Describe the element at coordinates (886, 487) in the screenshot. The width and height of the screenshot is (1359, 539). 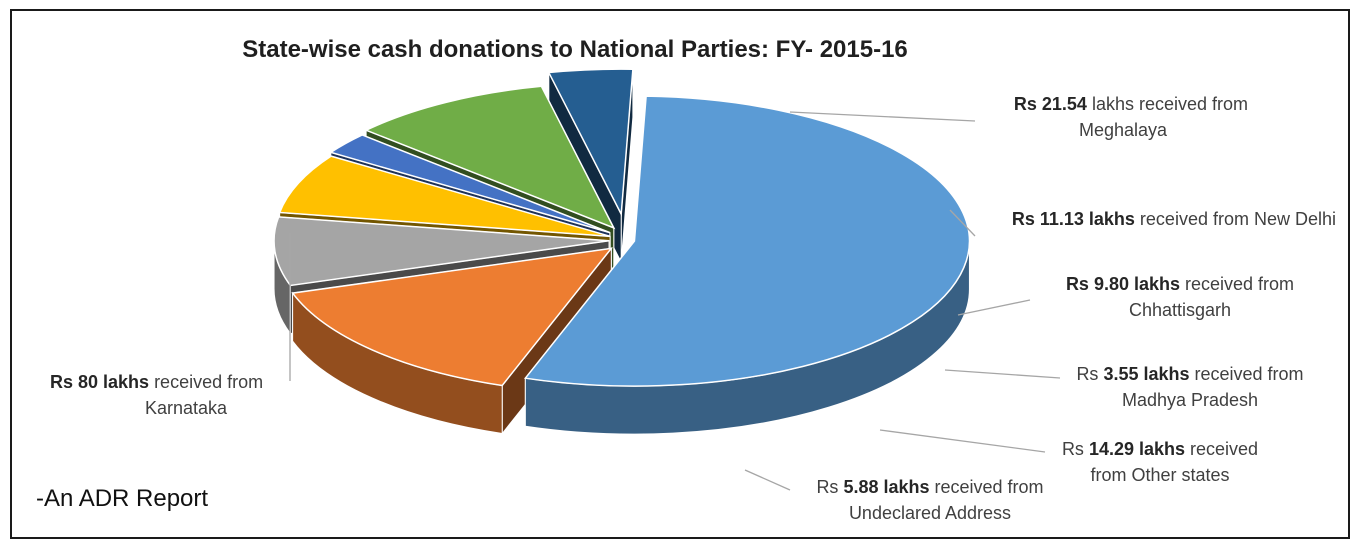
I see `label-value: 5.88 lakhs` at that location.